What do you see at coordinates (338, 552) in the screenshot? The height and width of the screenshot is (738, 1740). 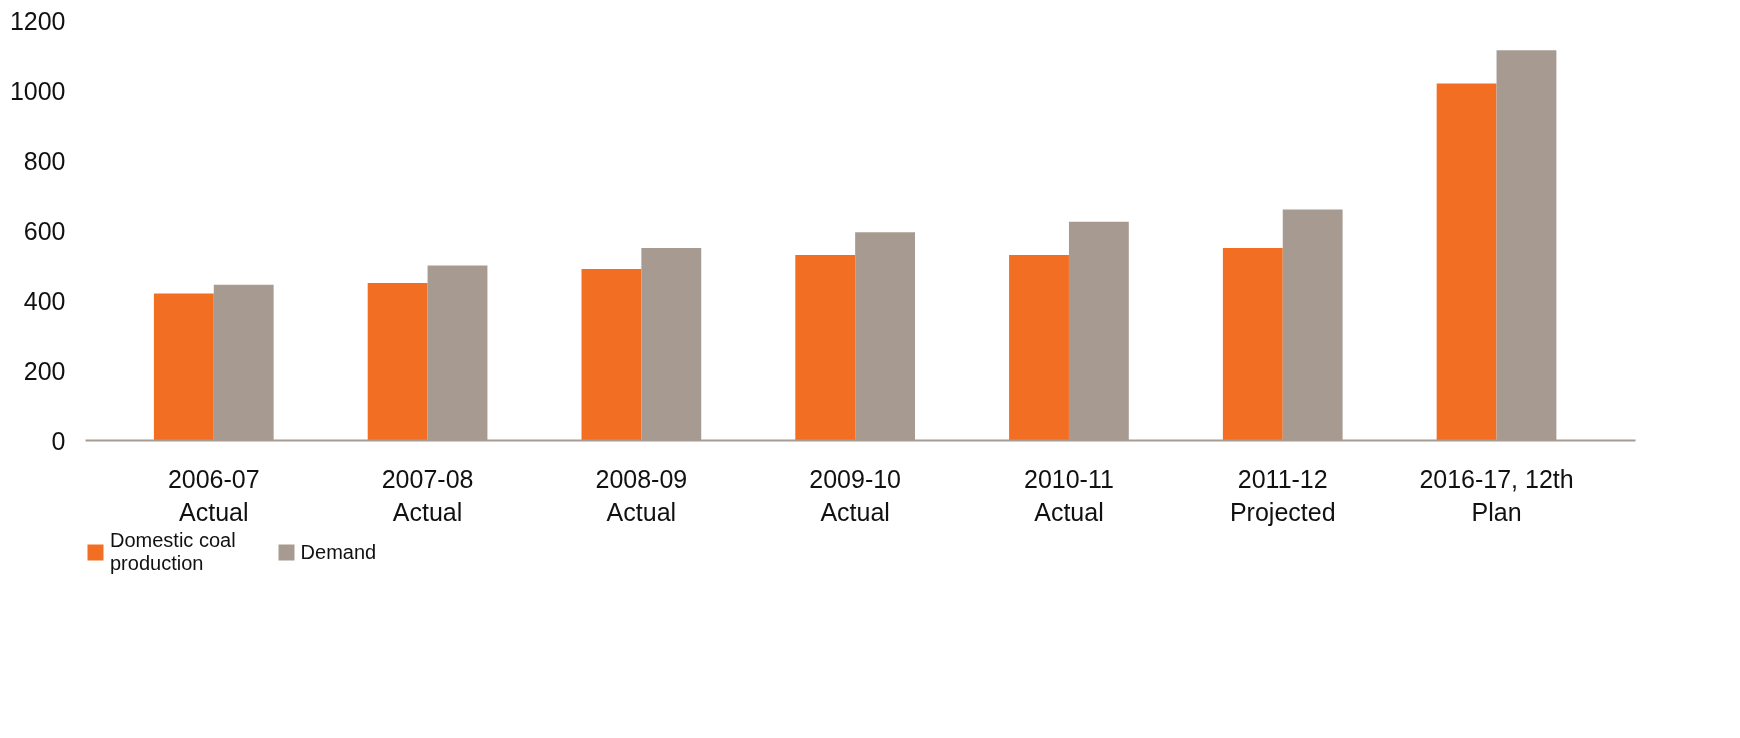 I see `legend-label: Demand` at bounding box center [338, 552].